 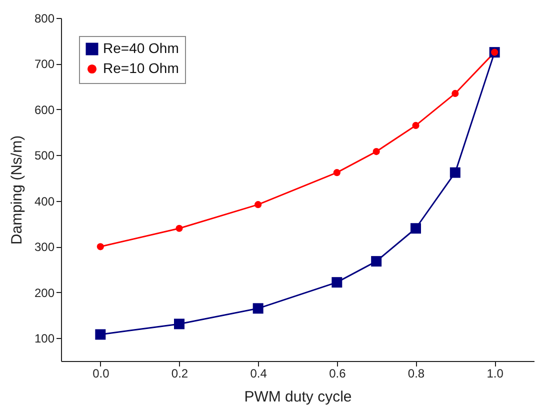 What do you see at coordinates (44, 155) in the screenshot?
I see `y-tick-label: 500` at bounding box center [44, 155].